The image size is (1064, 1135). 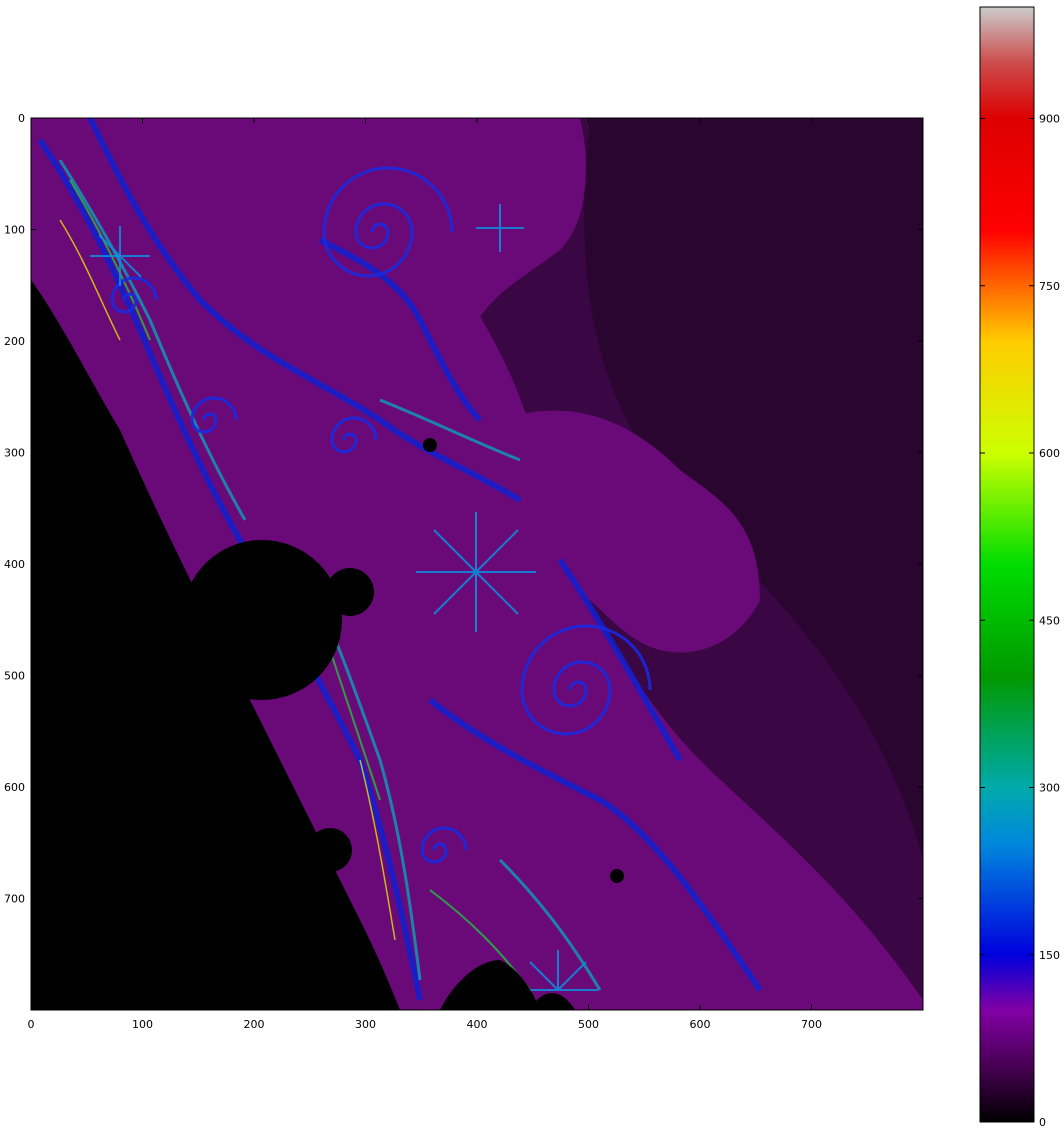 I want to click on x-tick-label: 600, so click(x=700, y=1024).